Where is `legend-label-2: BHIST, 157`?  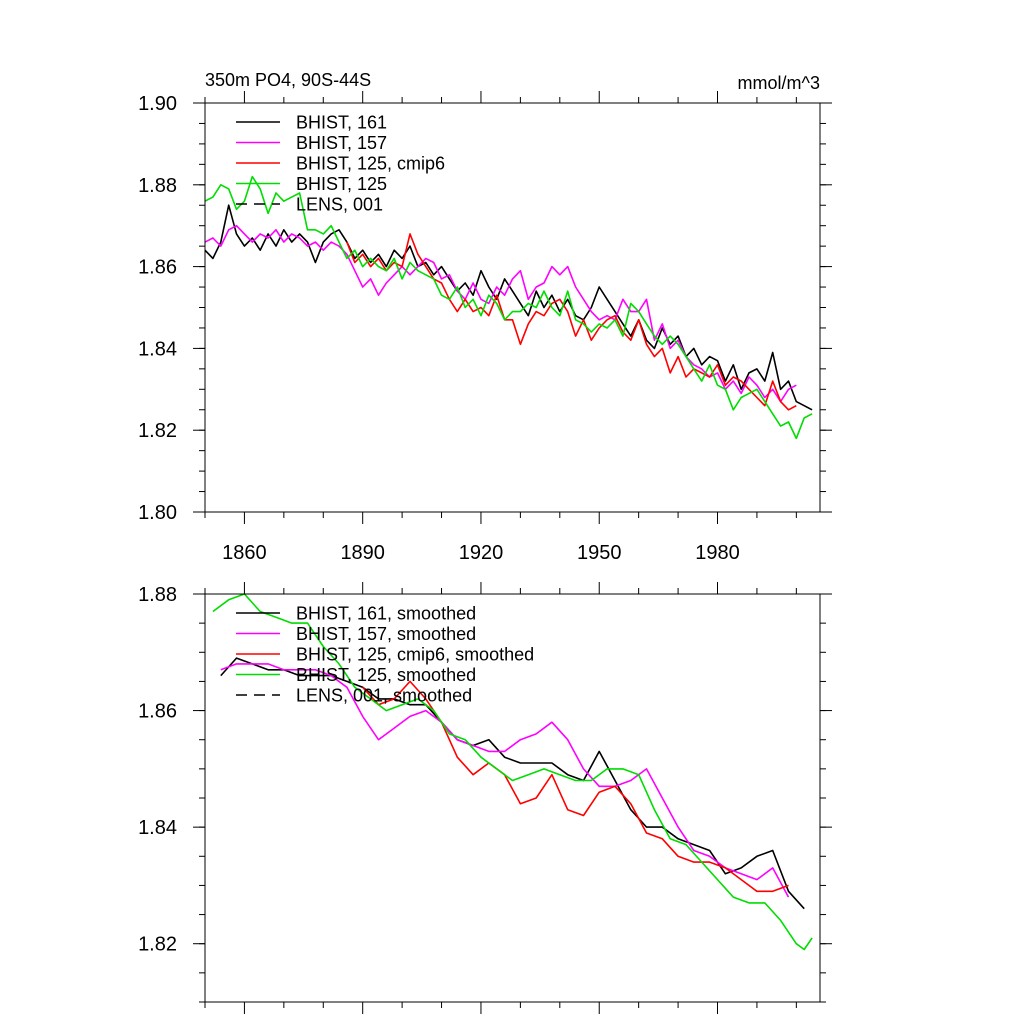
legend-label-2: BHIST, 157 is located at coordinates (341, 143).